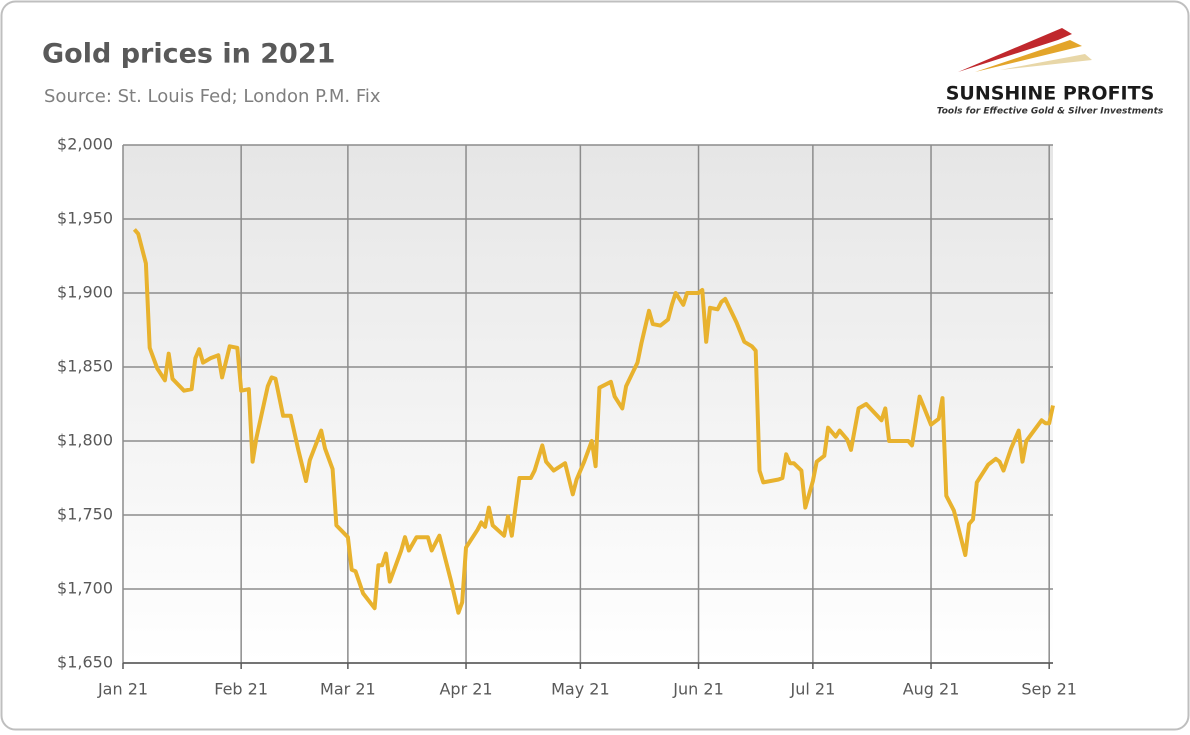 The width and height of the screenshot is (1190, 735). Describe the element at coordinates (85, 514) in the screenshot. I see `y-tick-label: $1,750` at that location.